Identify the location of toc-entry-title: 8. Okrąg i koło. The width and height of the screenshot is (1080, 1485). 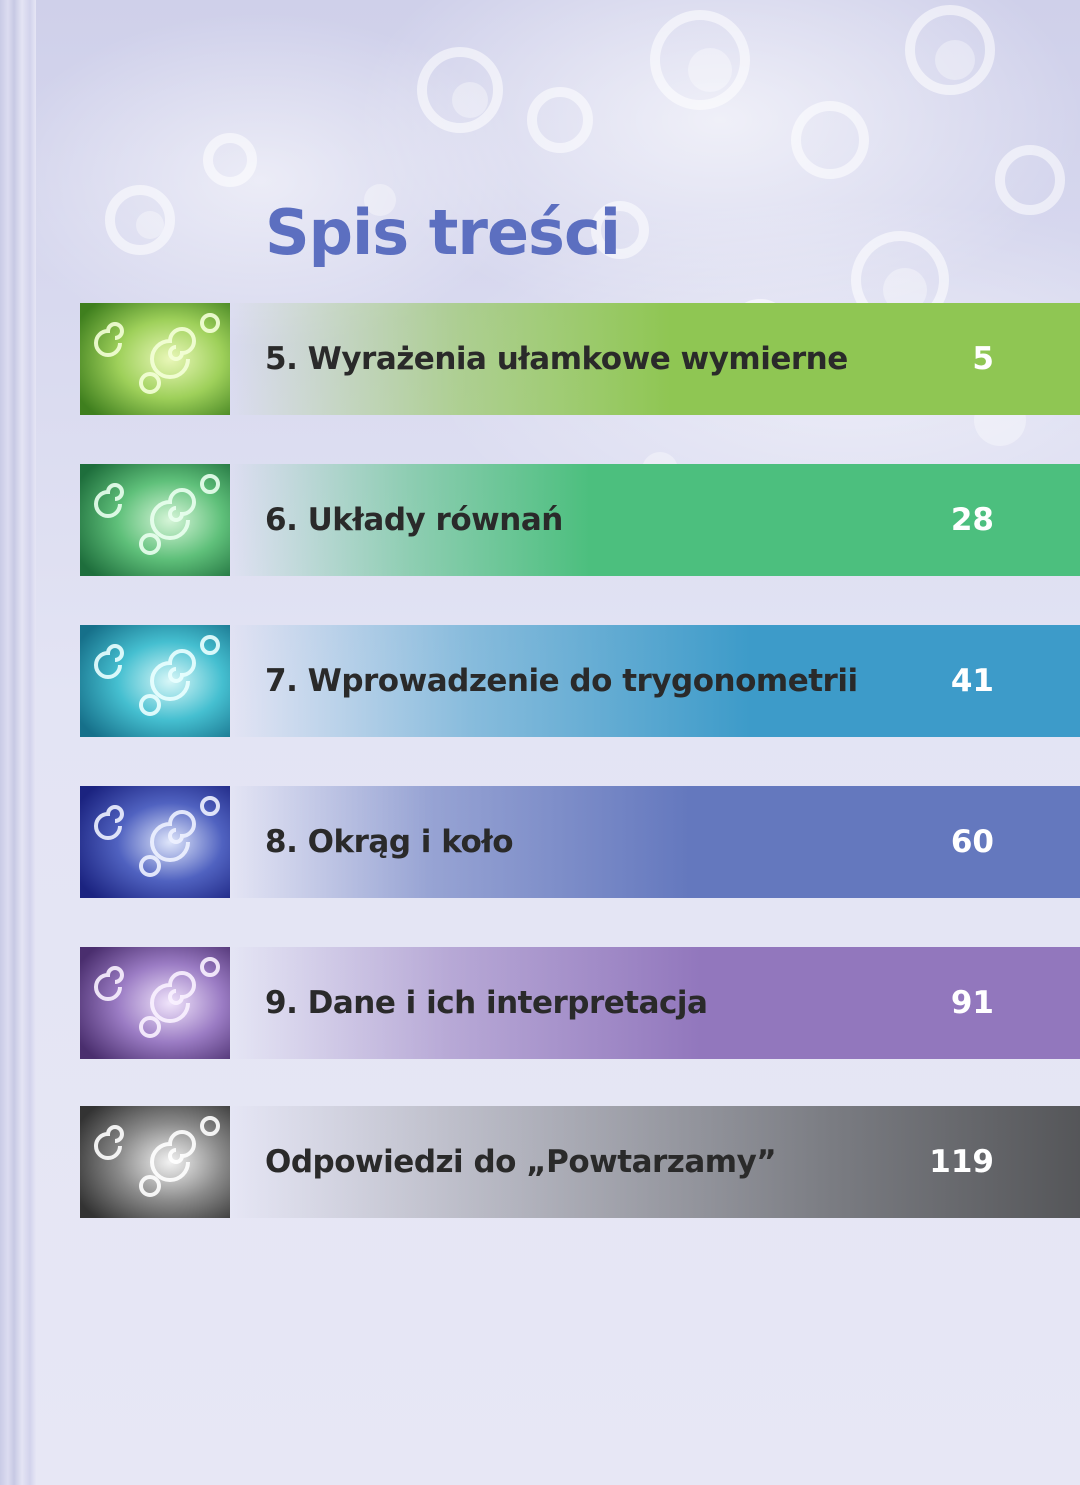
(389, 842).